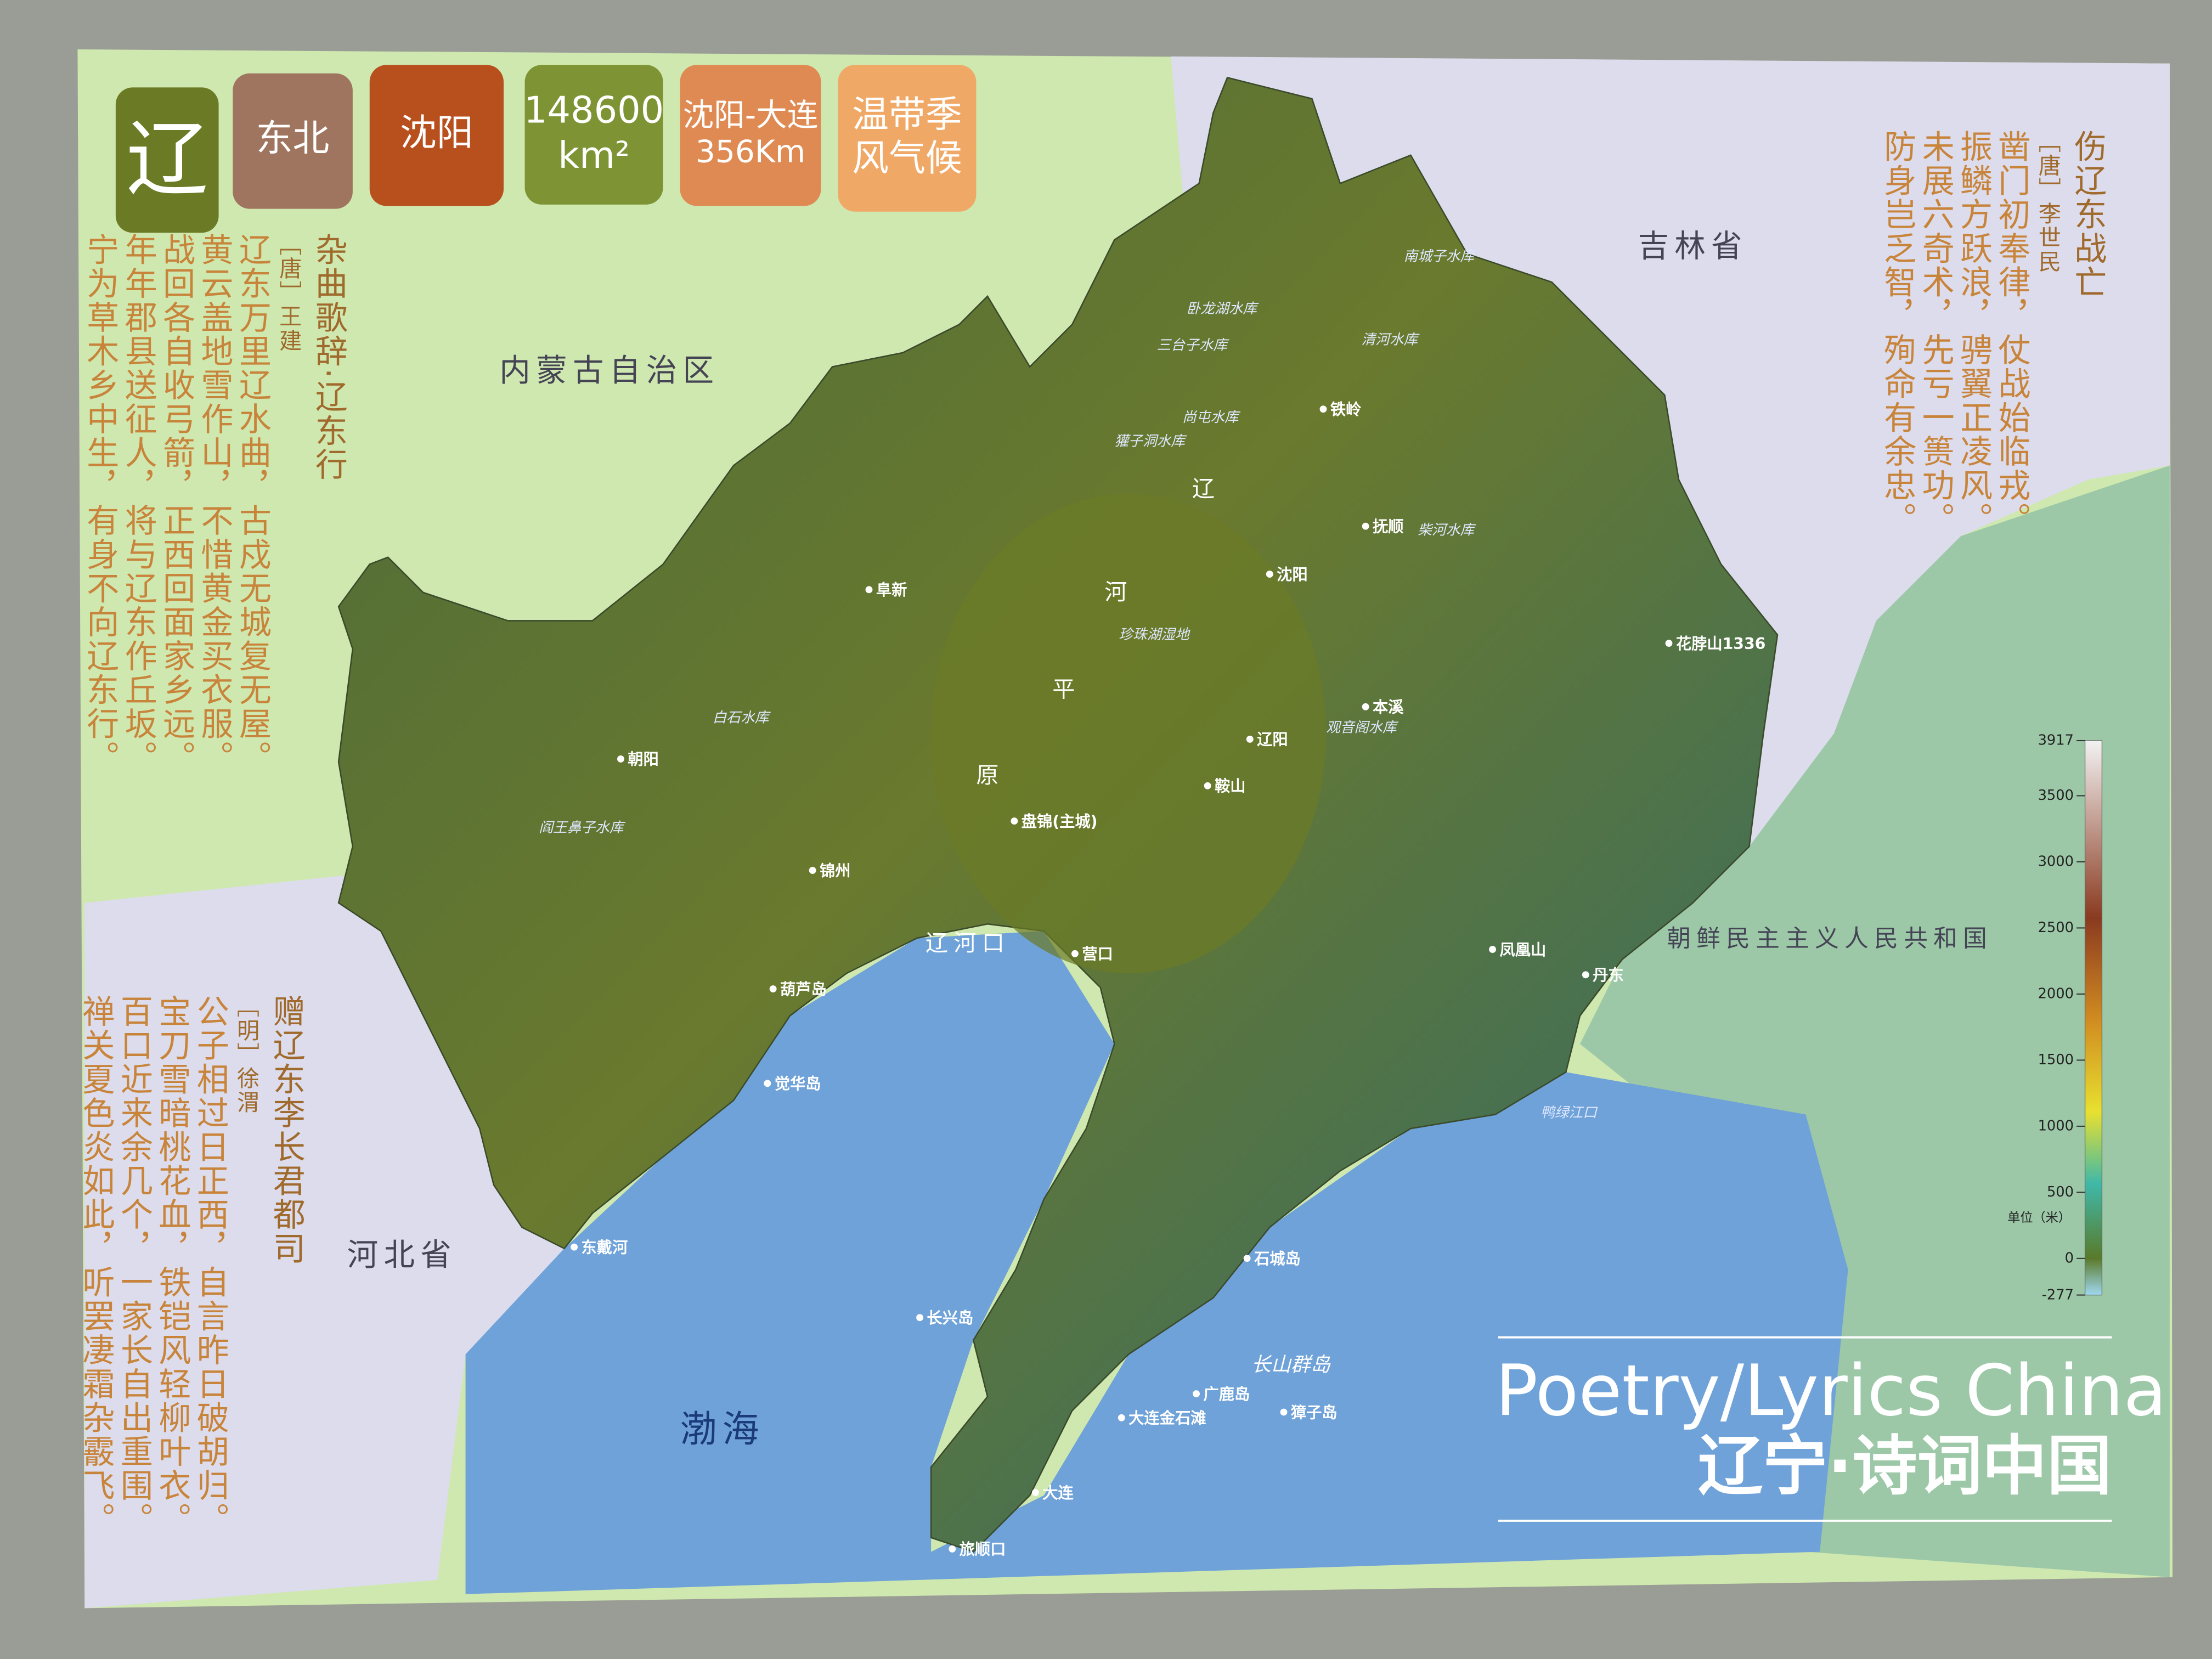 The image size is (2212, 1659). Describe the element at coordinates (2056, 928) in the screenshot. I see `legend-tick-label: 2500` at that location.